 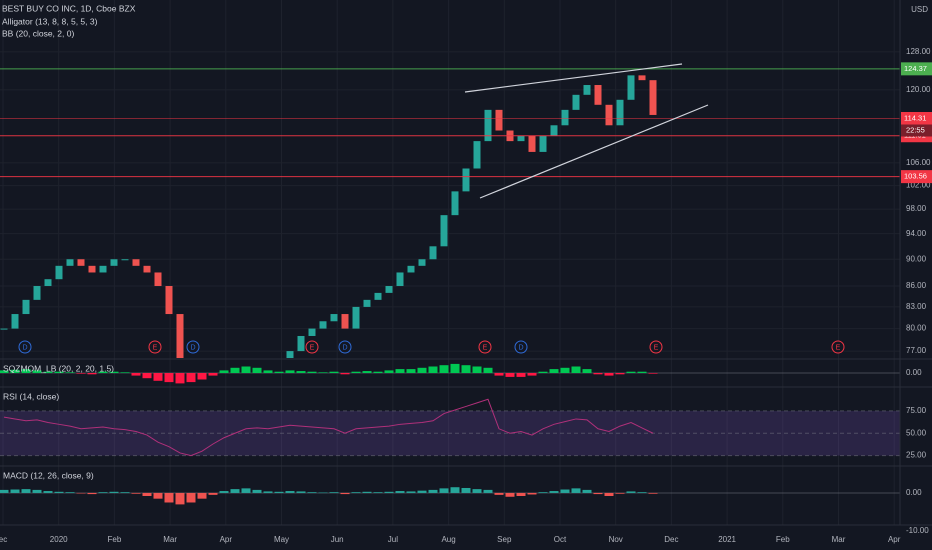 What do you see at coordinates (915, 68) in the screenshot?
I see `price-tag-label: 124.37` at bounding box center [915, 68].